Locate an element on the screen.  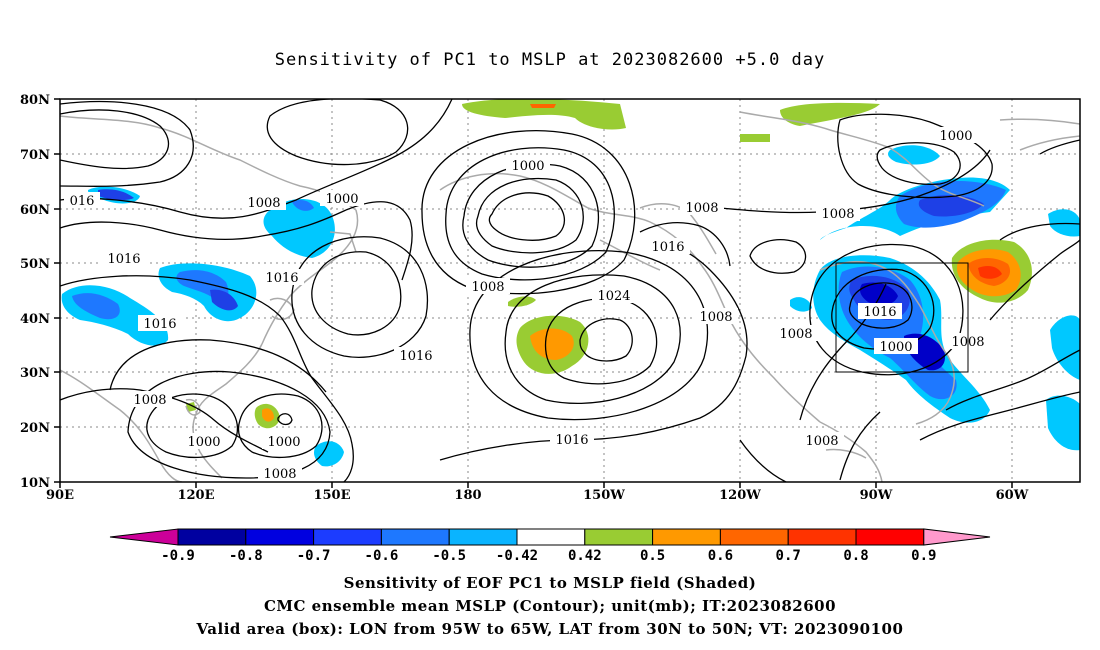
lon-label: 90E is located at coordinates (60, 495).